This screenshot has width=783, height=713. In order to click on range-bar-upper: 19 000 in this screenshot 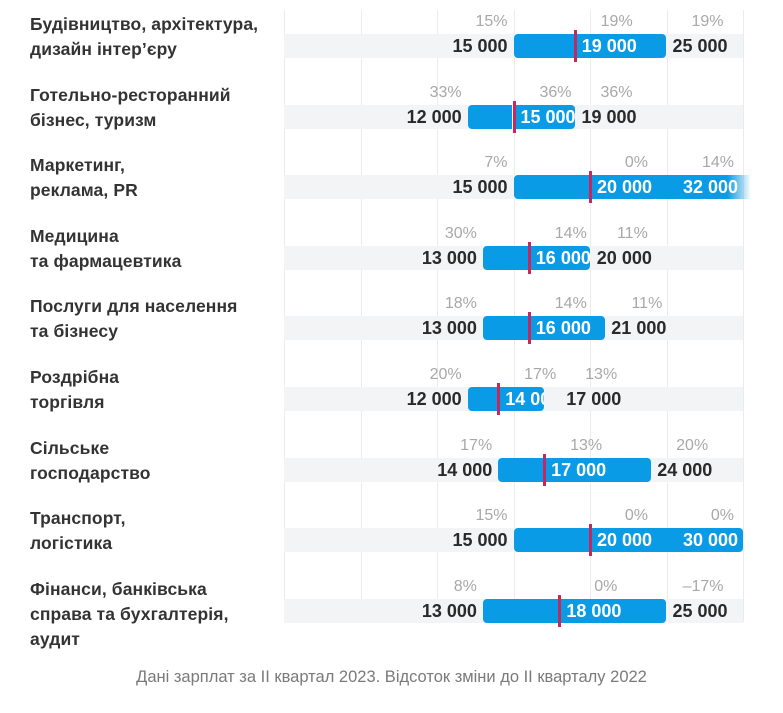, I will do `click(621, 46)`.